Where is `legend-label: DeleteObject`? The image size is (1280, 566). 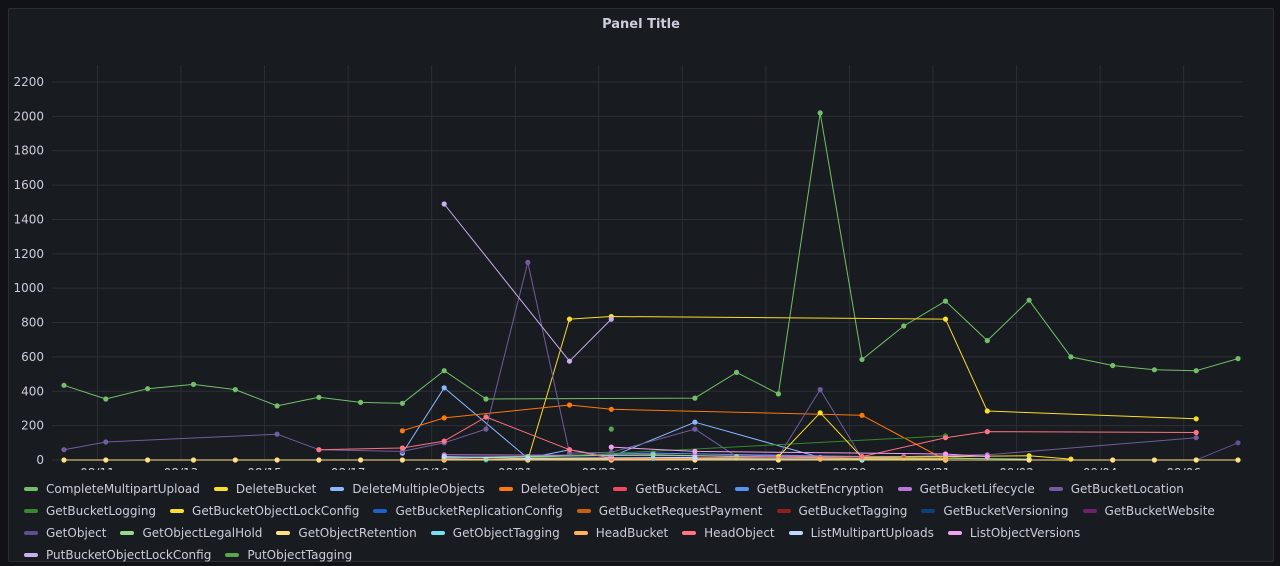
legend-label: DeleteObject is located at coordinates (560, 489).